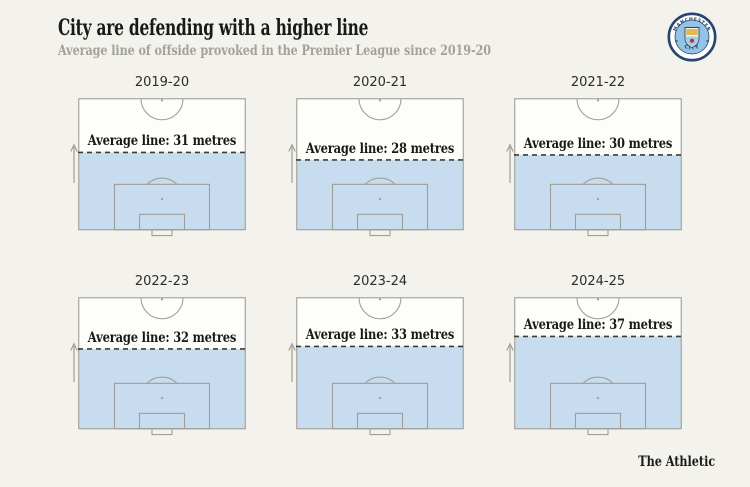 This screenshot has width=750, height=487. I want to click on season-panel-2021-22: 2021-22 Average line: 30 metres, so click(598, 159).